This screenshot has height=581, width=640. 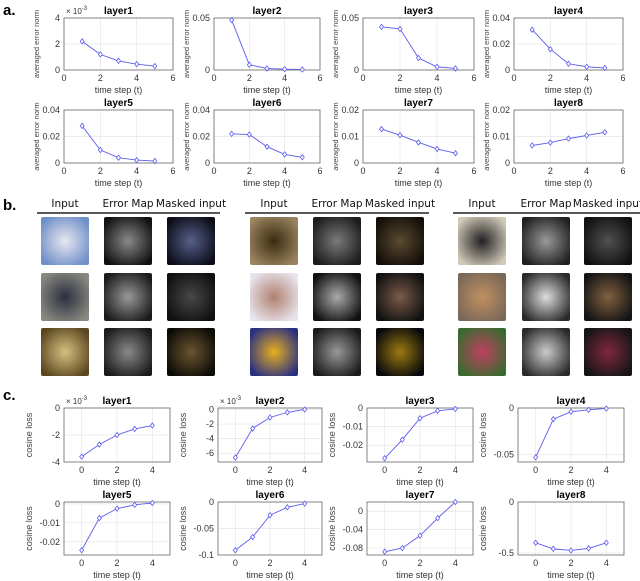 What do you see at coordinates (51, 137) in the screenshot?
I see `y-tick-label: 0.02` at bounding box center [51, 137].